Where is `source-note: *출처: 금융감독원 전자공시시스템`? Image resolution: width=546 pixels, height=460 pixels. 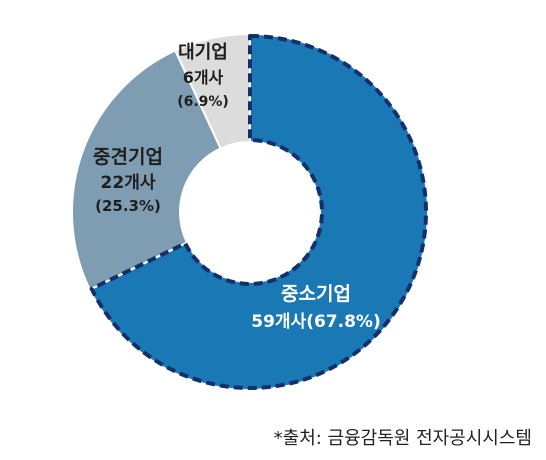
source-note: *출처: 금융감독원 전자공시시스템 is located at coordinates (402, 438).